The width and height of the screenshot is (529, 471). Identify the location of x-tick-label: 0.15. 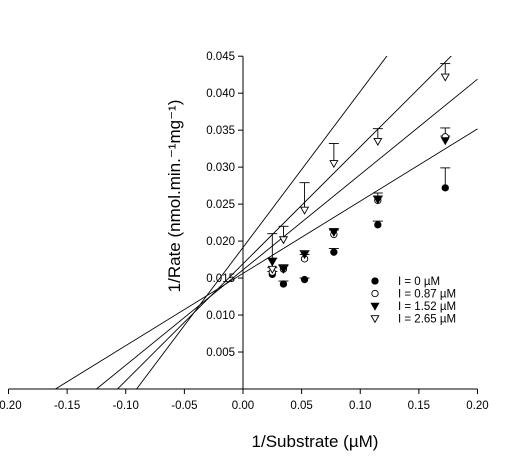
(419, 406).